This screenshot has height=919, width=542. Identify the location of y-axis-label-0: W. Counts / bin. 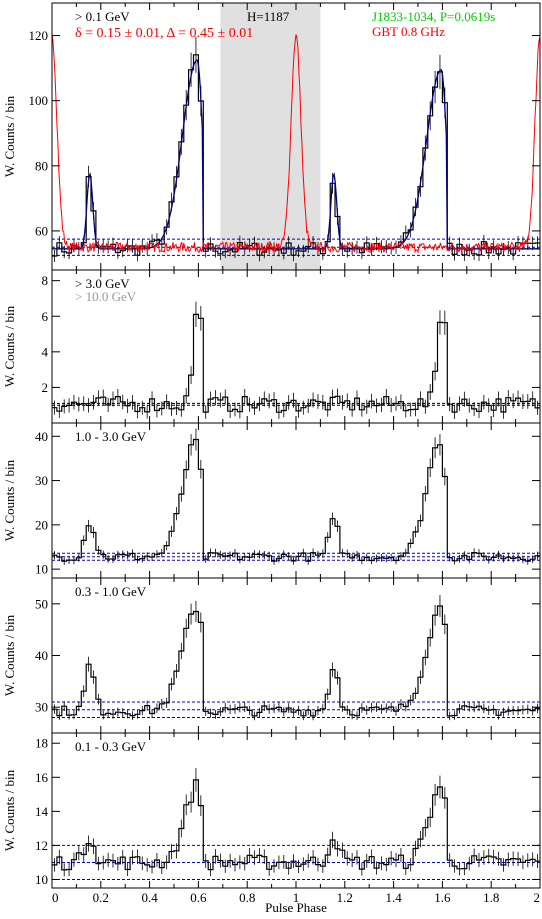
(9, 136).